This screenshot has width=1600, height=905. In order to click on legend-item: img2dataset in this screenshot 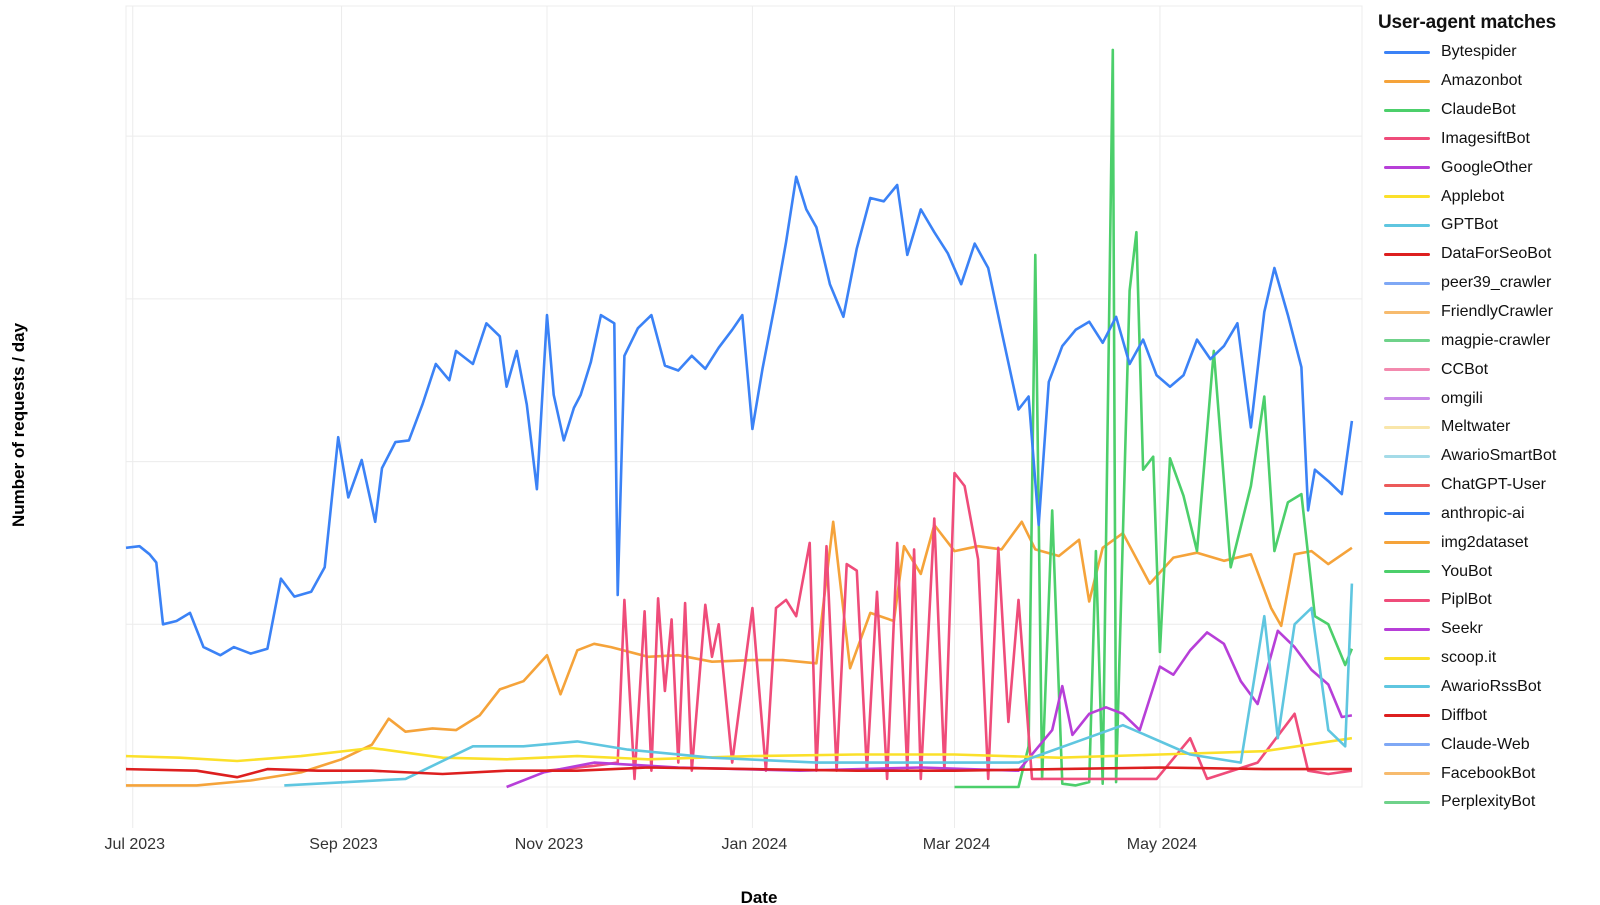, I will do `click(1485, 542)`.